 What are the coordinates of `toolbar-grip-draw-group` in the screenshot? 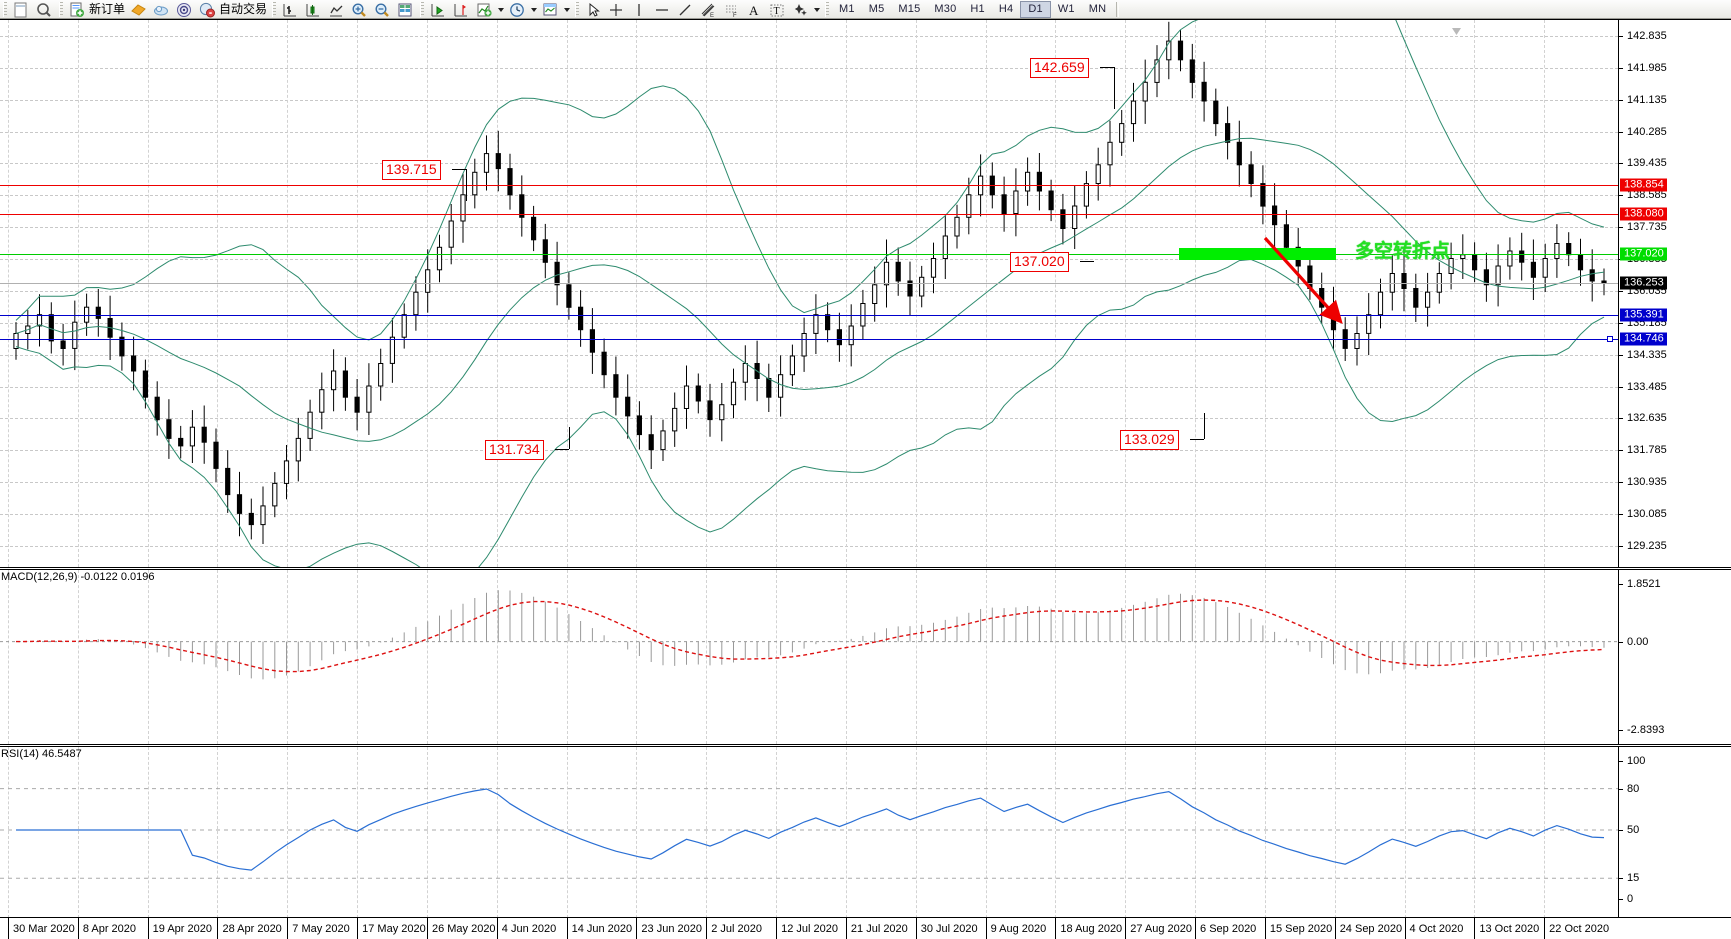 It's located at (577, 9).